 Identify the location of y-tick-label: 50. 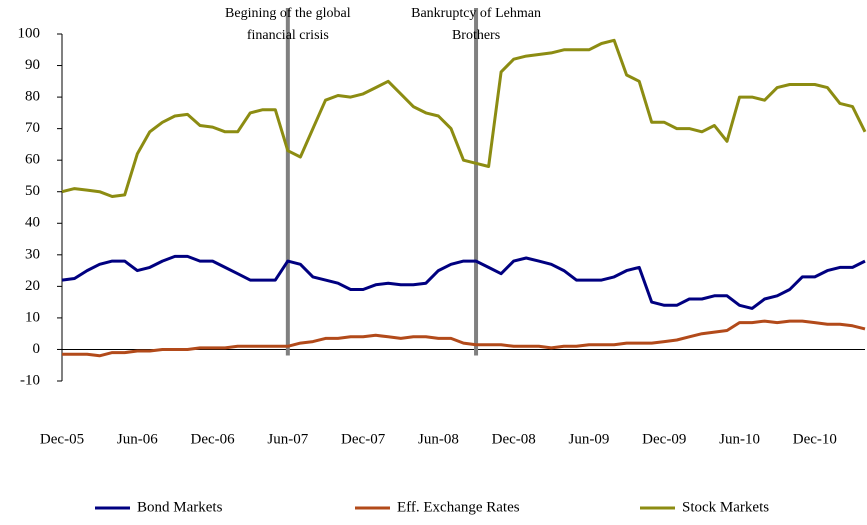
(32, 191).